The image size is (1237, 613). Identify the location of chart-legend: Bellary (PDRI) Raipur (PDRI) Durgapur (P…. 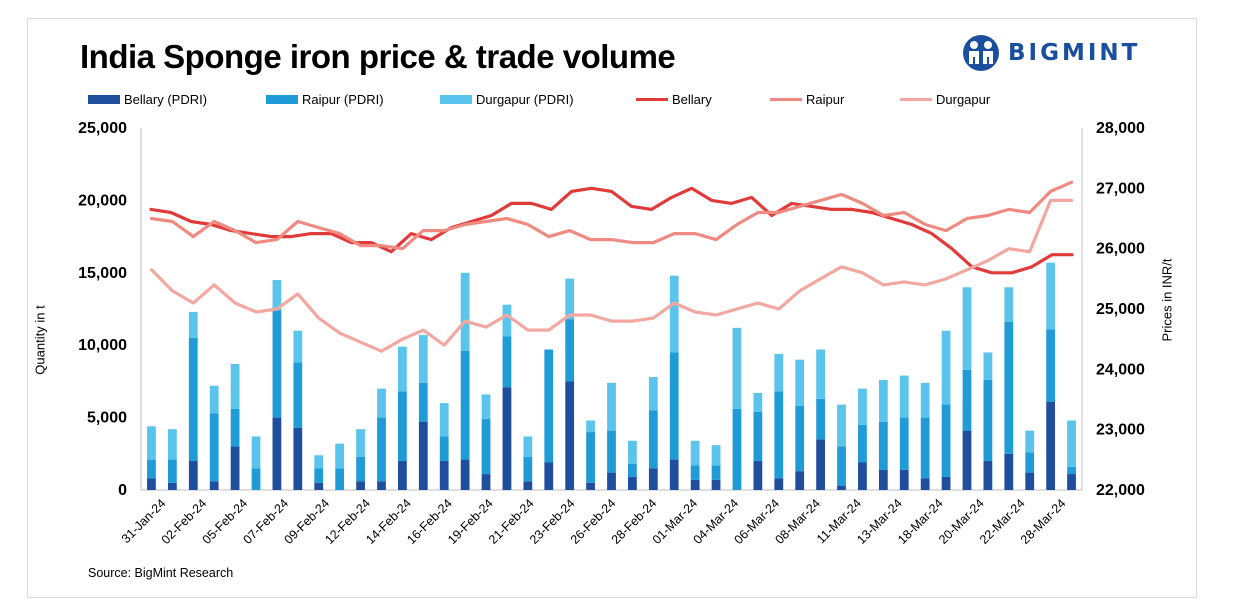
(568, 101).